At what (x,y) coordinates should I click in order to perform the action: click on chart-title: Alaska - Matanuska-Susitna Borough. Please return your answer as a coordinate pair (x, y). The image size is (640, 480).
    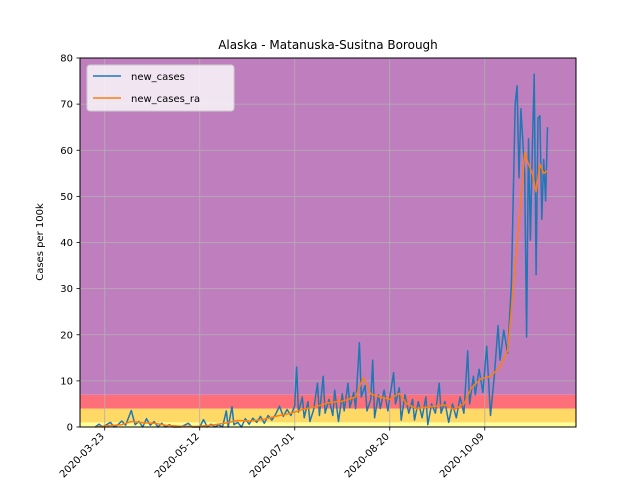
    Looking at the image, I should click on (328, 45).